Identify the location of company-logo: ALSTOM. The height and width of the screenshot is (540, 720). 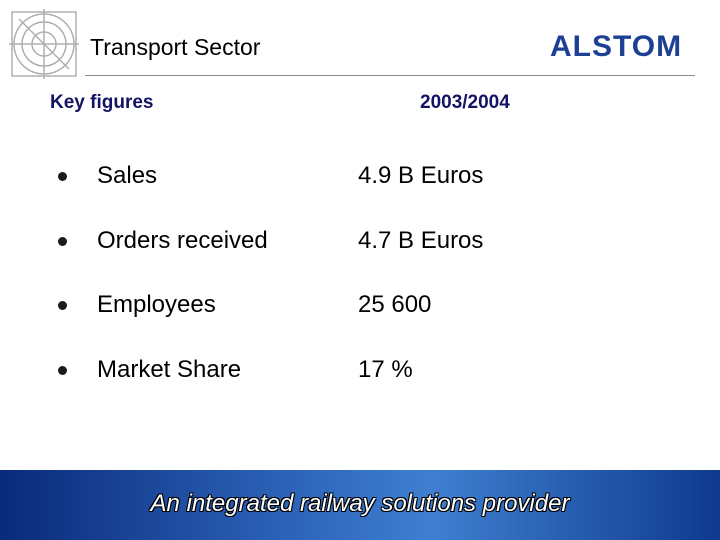
(616, 46).